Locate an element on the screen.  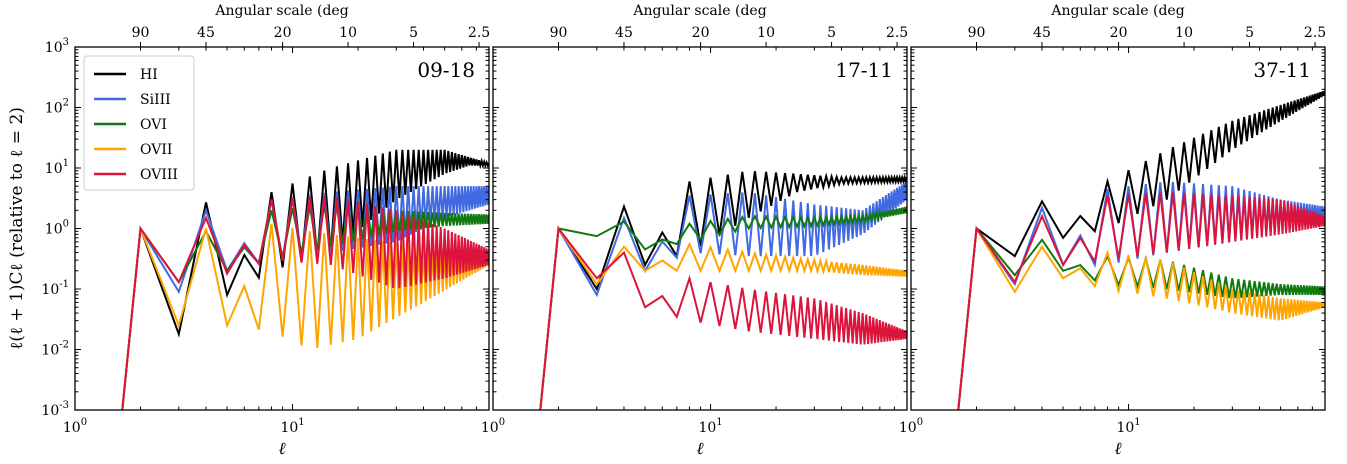
y-tick-label: 10¹ is located at coordinates (57, 167).